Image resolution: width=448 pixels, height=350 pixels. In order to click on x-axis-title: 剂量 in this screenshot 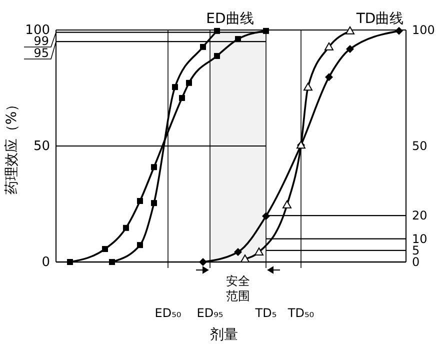, I will do `click(224, 335)`.